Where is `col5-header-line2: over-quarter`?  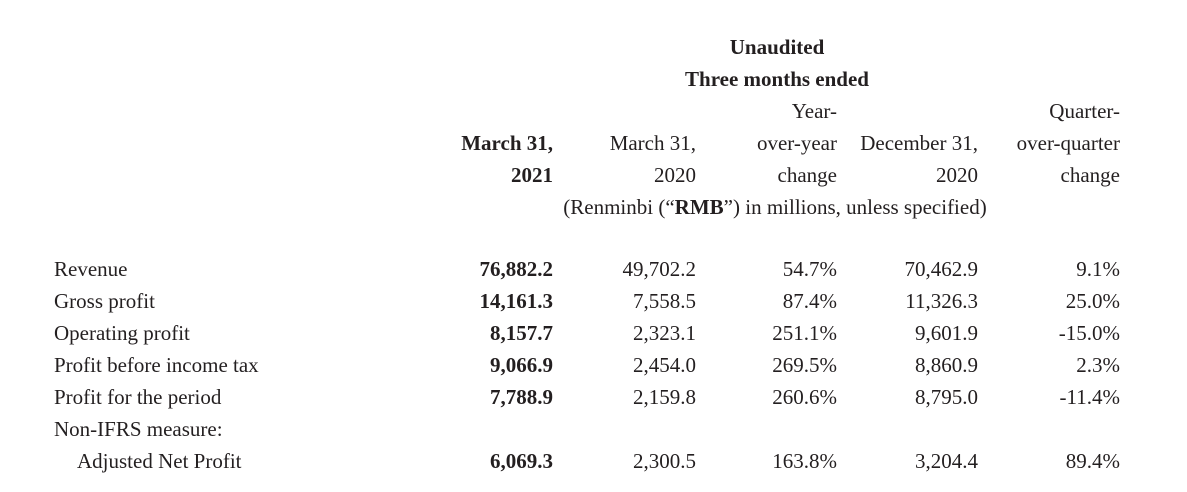 col5-header-line2: over-quarter is located at coordinates (1068, 143).